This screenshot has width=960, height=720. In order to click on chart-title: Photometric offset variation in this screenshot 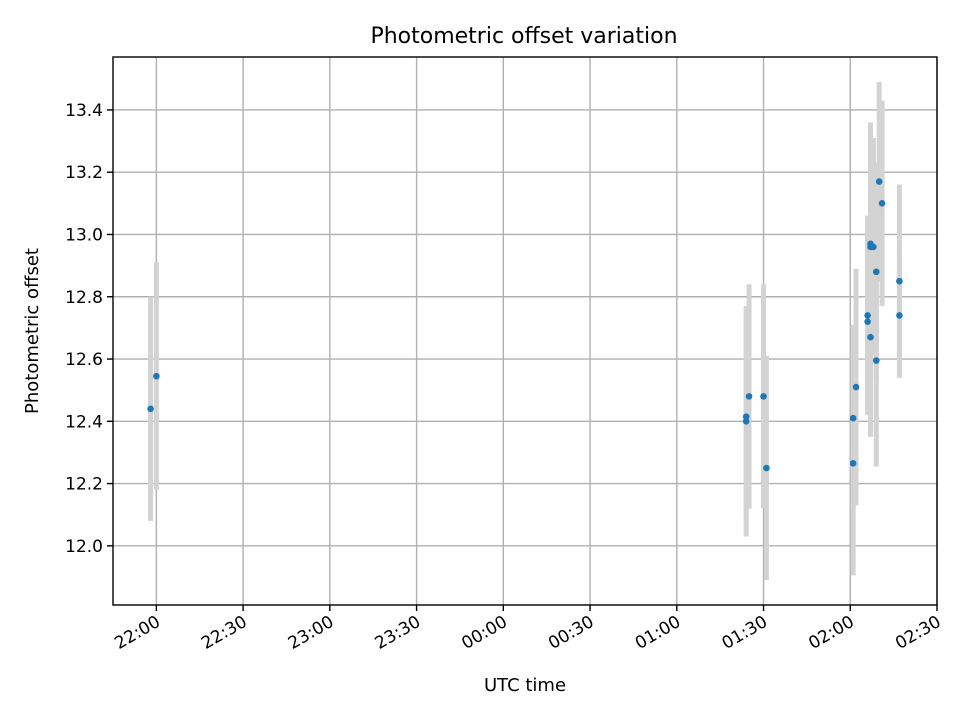, I will do `click(523, 36)`.